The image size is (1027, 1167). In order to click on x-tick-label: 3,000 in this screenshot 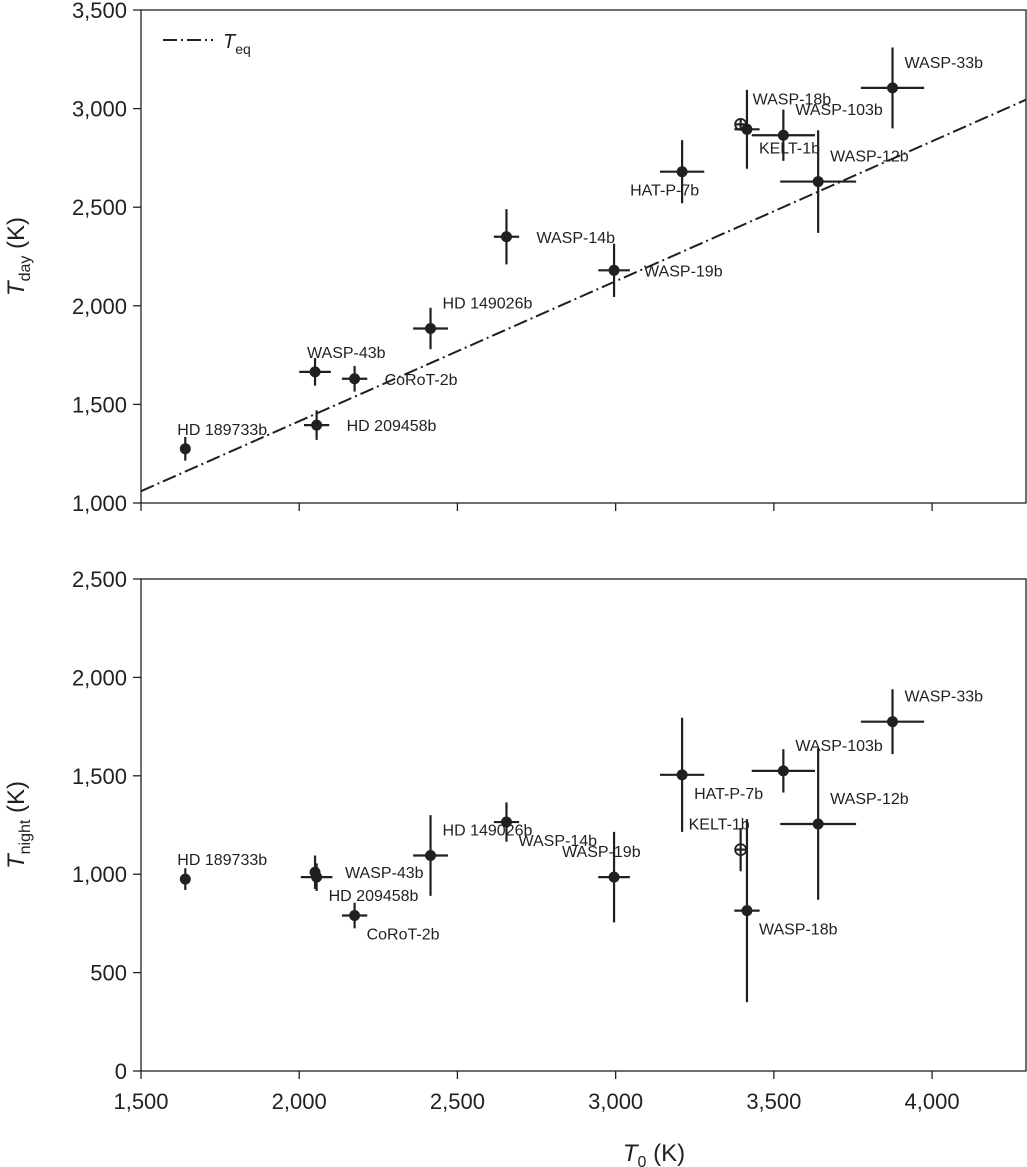, I will do `click(615, 1101)`.